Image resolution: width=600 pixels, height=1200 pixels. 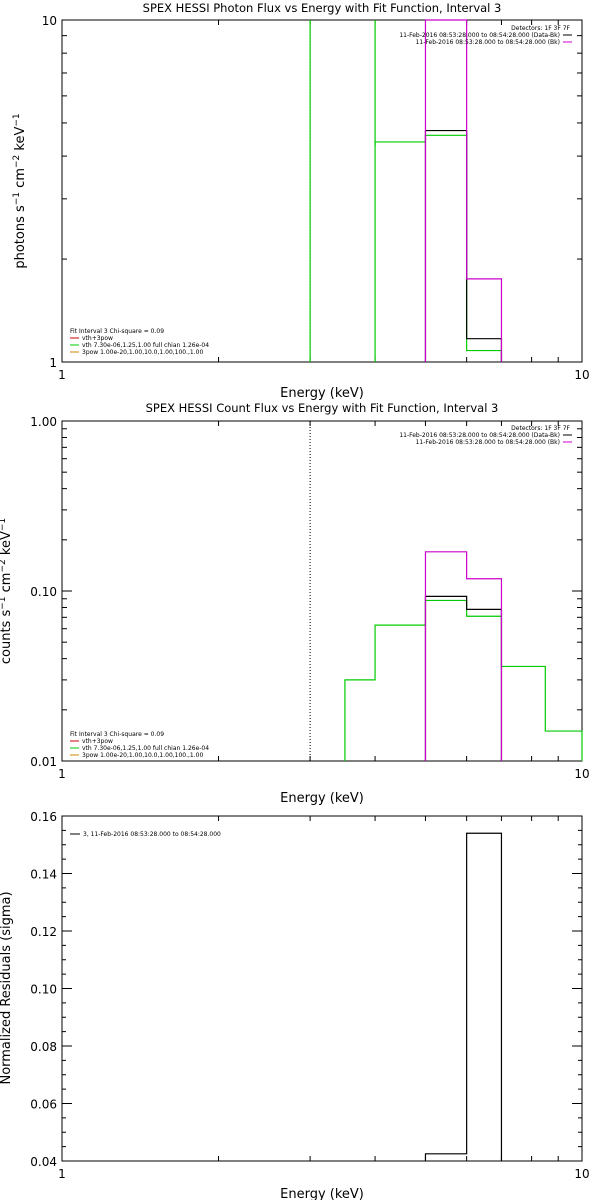 I want to click on y-tick-label: 0.12, so click(x=43, y=932).